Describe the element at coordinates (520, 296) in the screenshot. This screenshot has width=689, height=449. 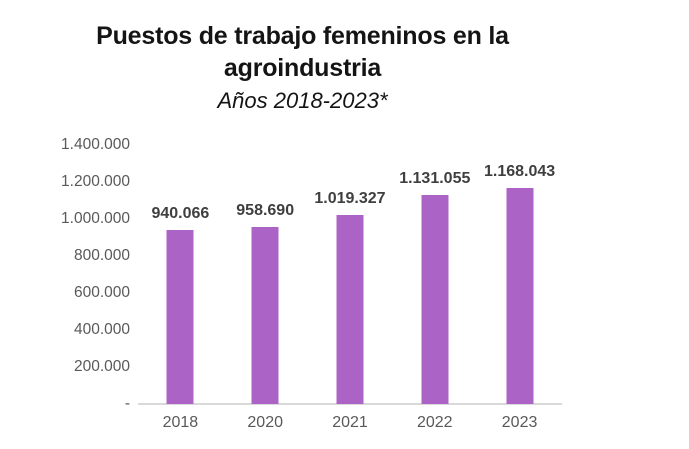
I see `bar-2023` at that location.